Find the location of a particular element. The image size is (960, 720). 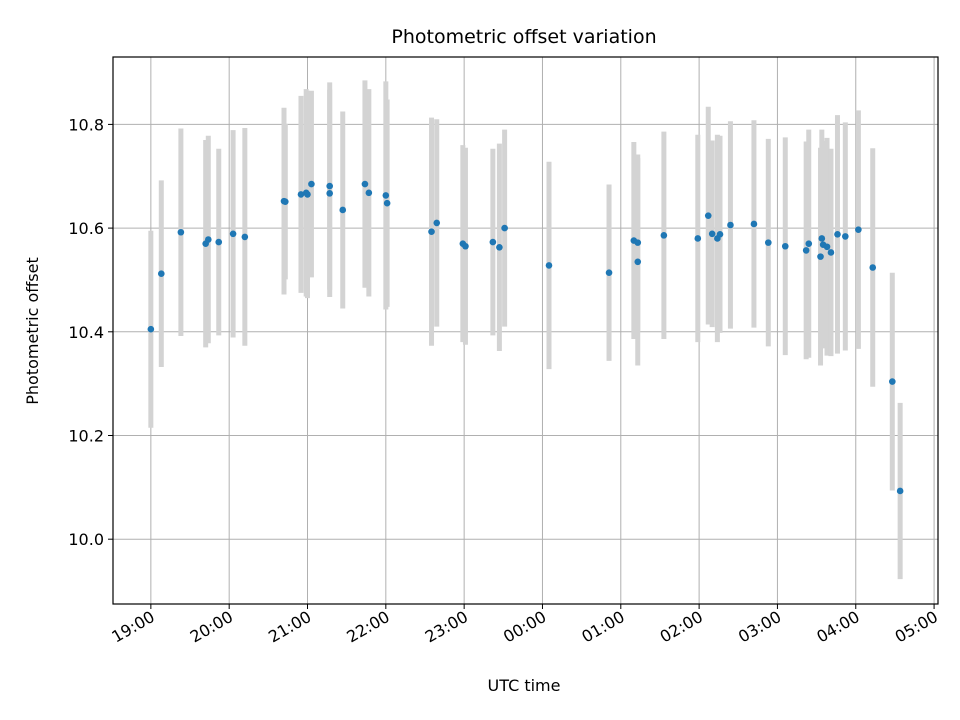

x-axis-label: UTC time is located at coordinates (524, 685).